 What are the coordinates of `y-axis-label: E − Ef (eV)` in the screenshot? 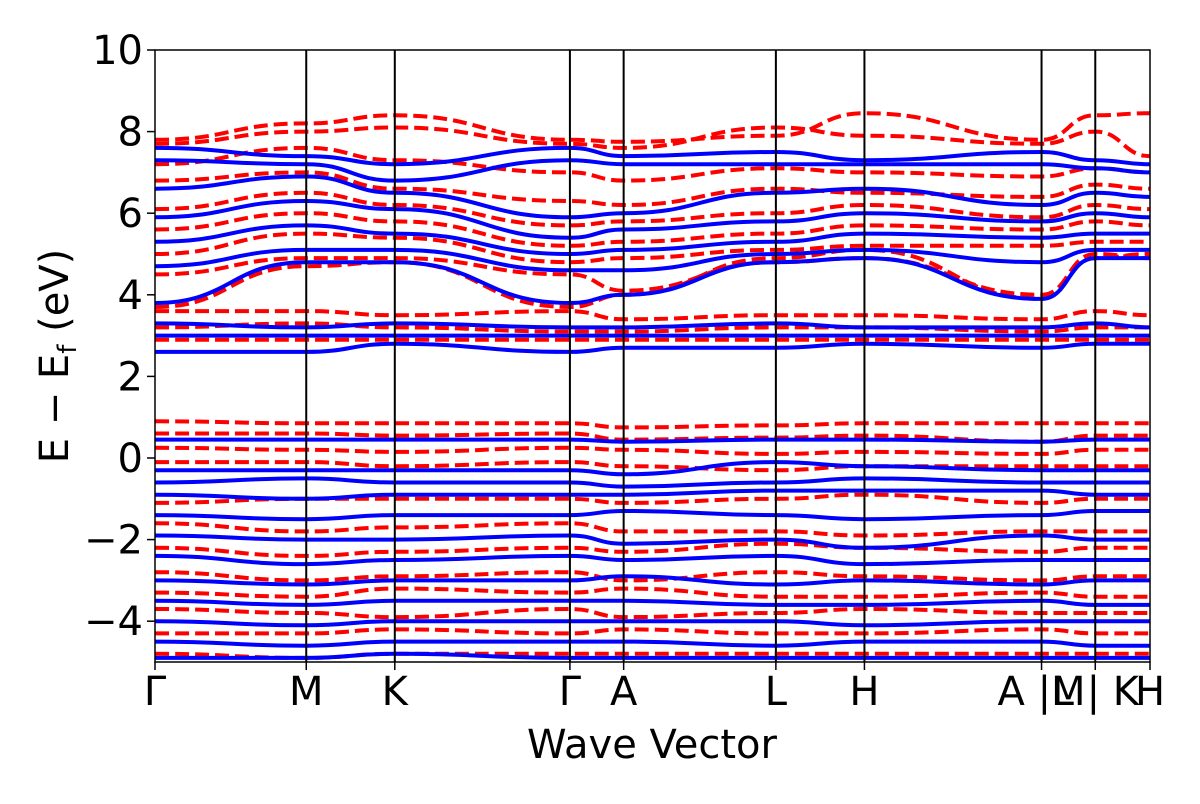 It's located at (57, 356).